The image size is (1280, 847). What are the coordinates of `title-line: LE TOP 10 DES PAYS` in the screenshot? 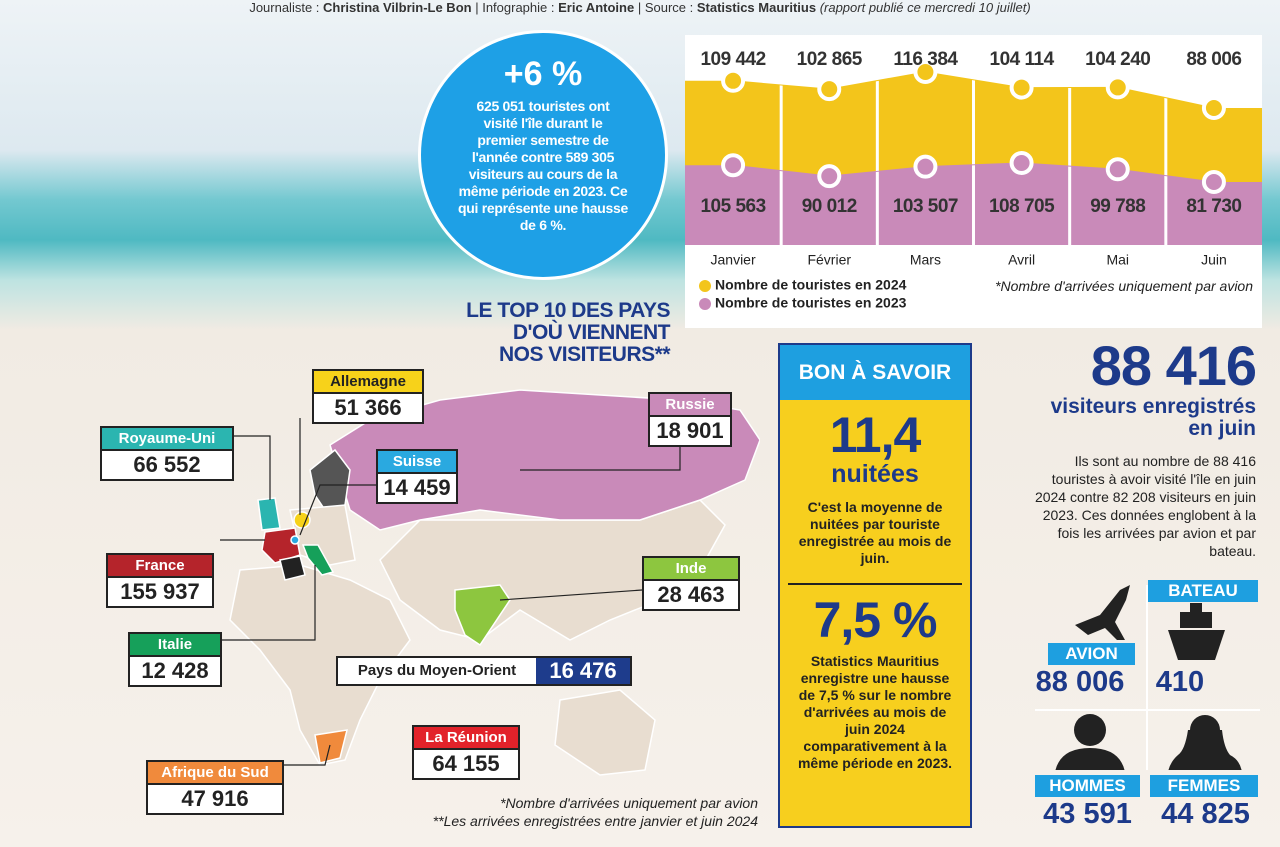 It's located at (568, 310).